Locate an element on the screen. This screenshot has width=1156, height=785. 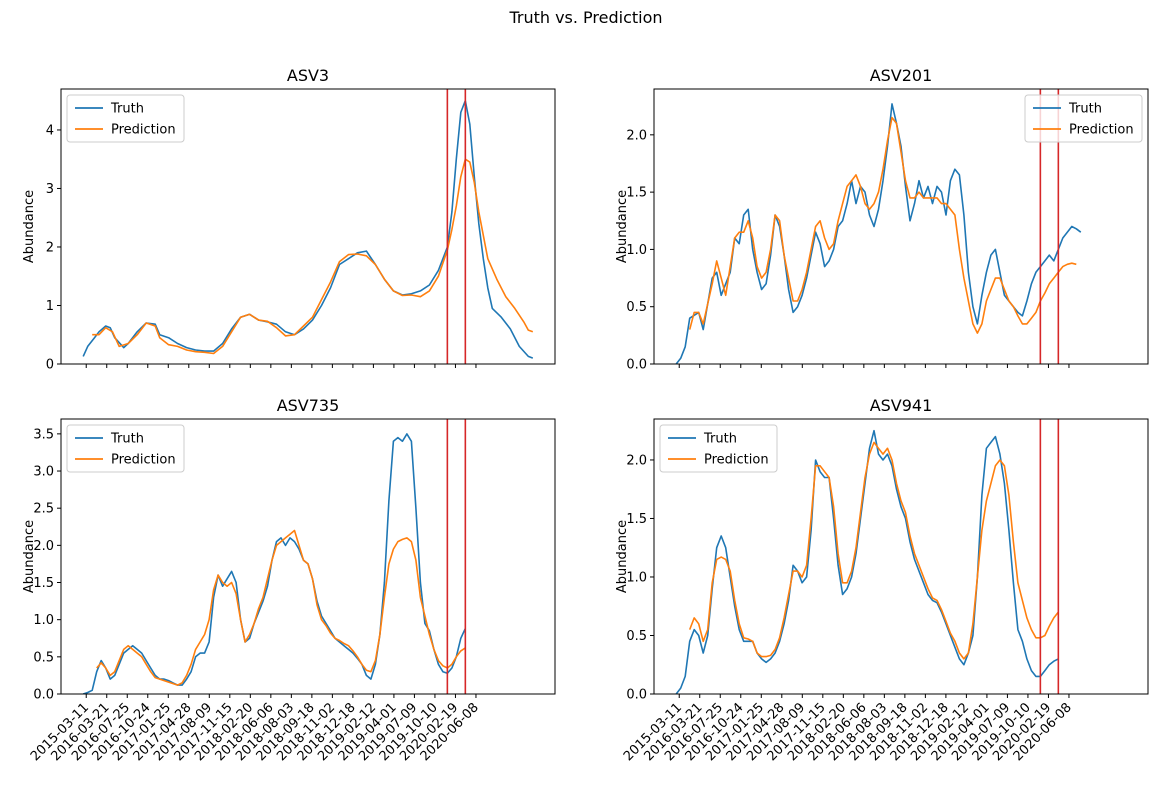
y-tick-label: 0 is located at coordinates (50, 365).